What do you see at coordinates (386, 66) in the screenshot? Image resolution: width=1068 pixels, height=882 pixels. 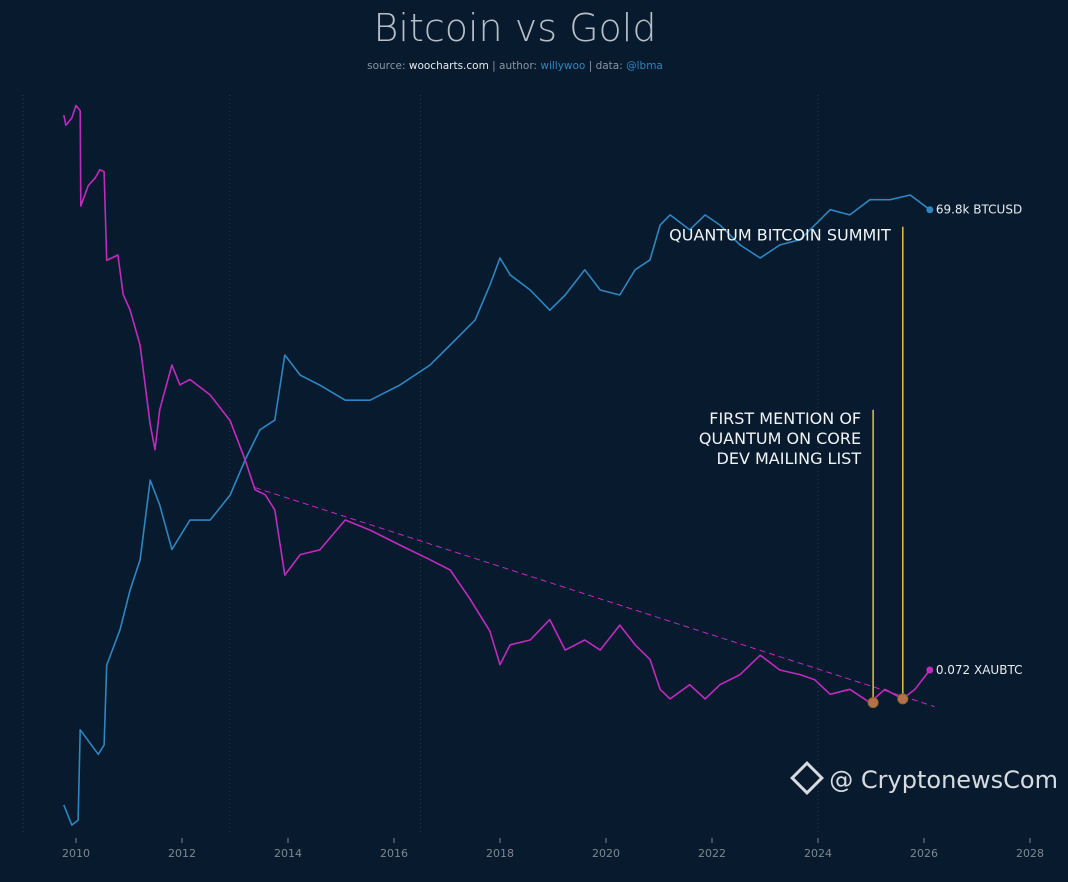 I see `source-label: source:` at bounding box center [386, 66].